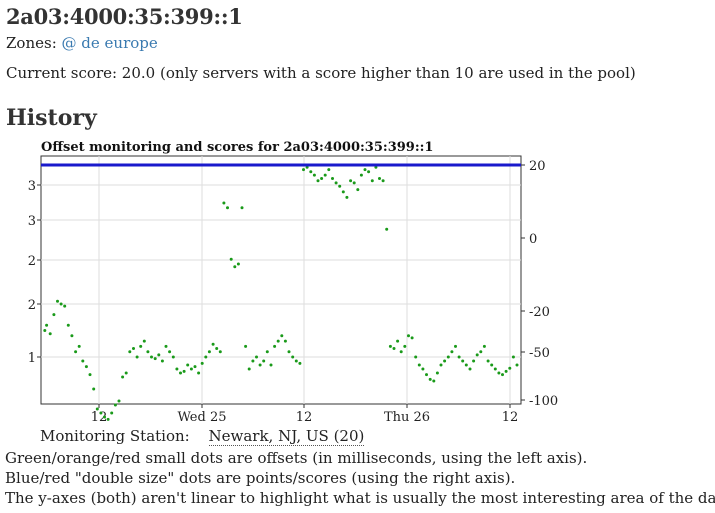  I want to click on right-tick-label: 0, so click(533, 239).